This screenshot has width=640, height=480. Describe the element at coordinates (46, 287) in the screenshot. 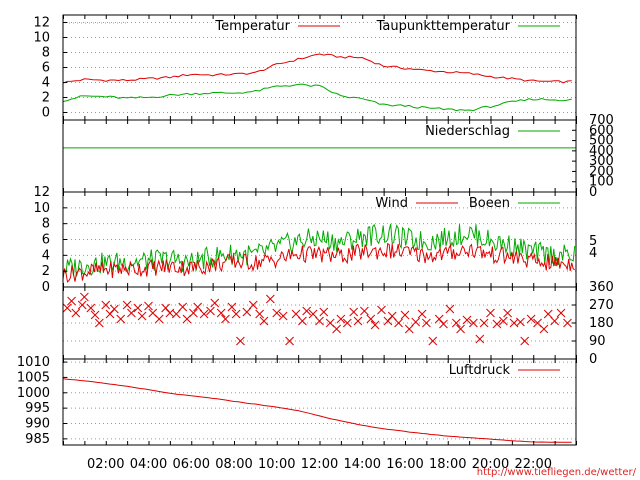

I see `y-tick-label: 0` at that location.